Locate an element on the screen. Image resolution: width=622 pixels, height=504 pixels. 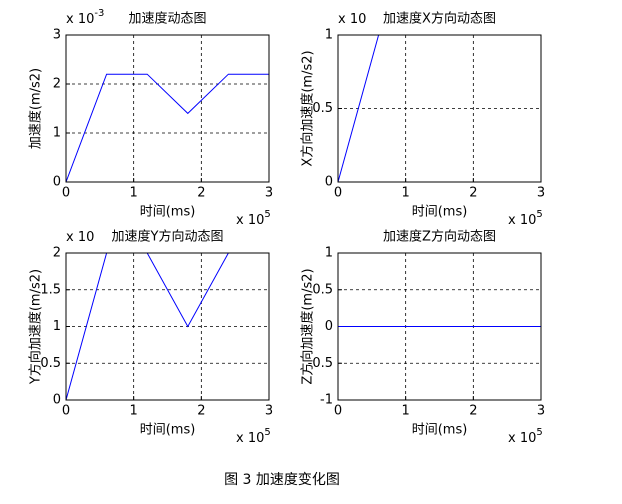
y-tick-label: -1 is located at coordinates (326, 400).